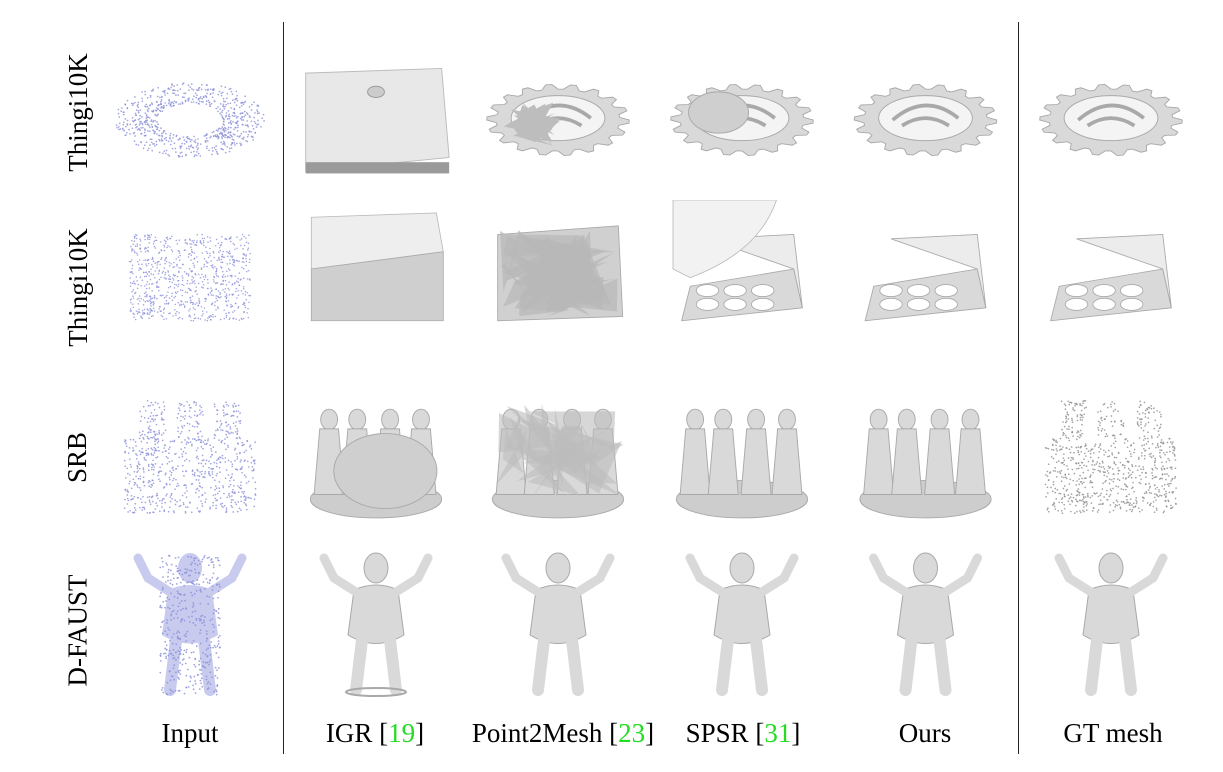  What do you see at coordinates (77, 112) in the screenshot?
I see `row-label-1: Thingi10K` at bounding box center [77, 112].